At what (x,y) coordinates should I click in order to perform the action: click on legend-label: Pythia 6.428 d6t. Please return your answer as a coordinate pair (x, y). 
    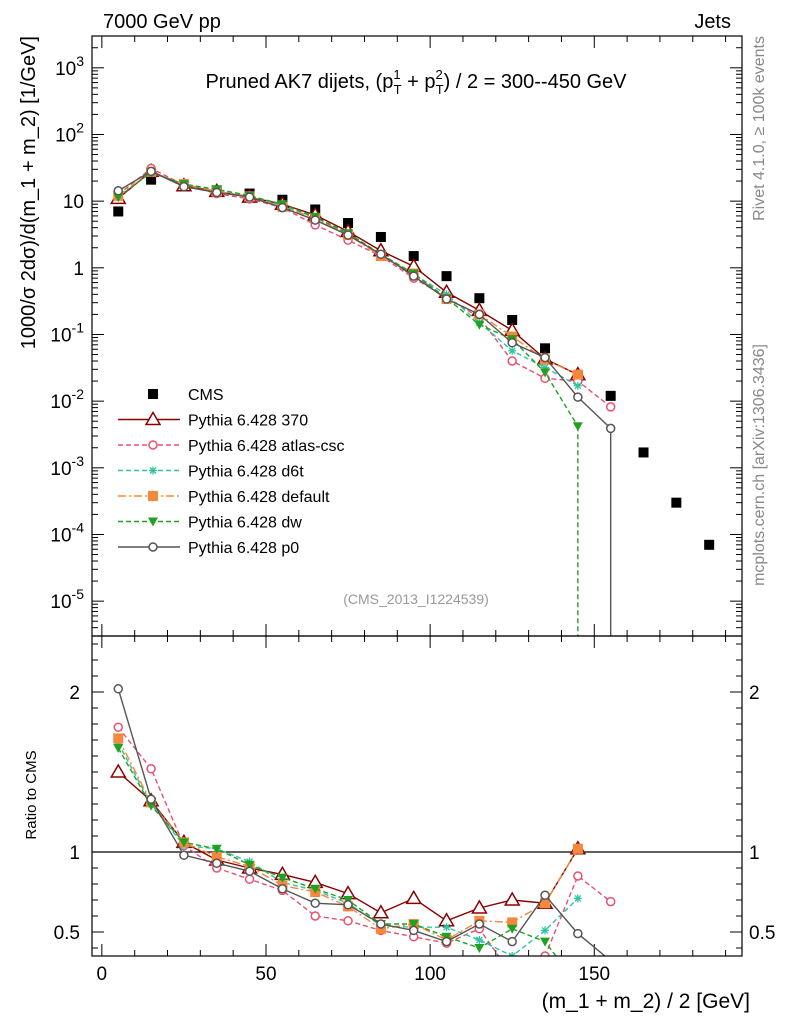
    Looking at the image, I should click on (246, 472).